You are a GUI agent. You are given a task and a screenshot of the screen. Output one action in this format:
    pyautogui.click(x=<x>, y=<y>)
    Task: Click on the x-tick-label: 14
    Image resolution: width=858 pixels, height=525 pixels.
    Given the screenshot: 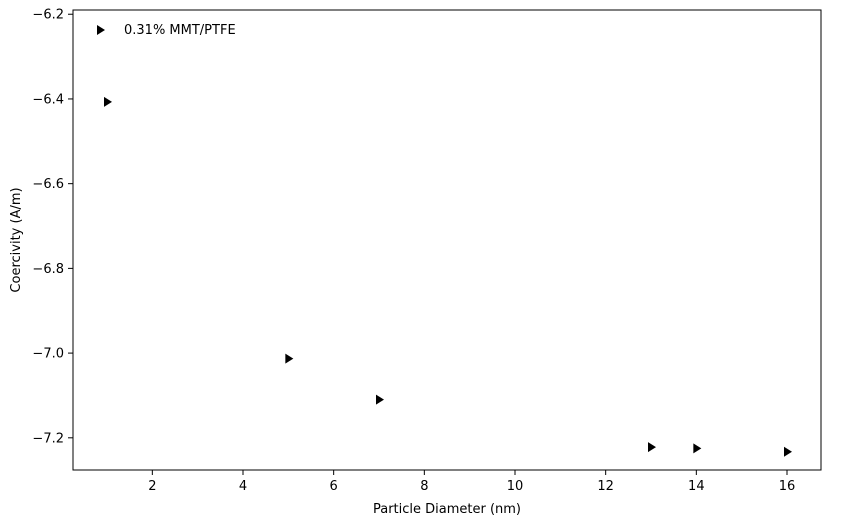 What is the action you would take?
    pyautogui.click(x=696, y=486)
    